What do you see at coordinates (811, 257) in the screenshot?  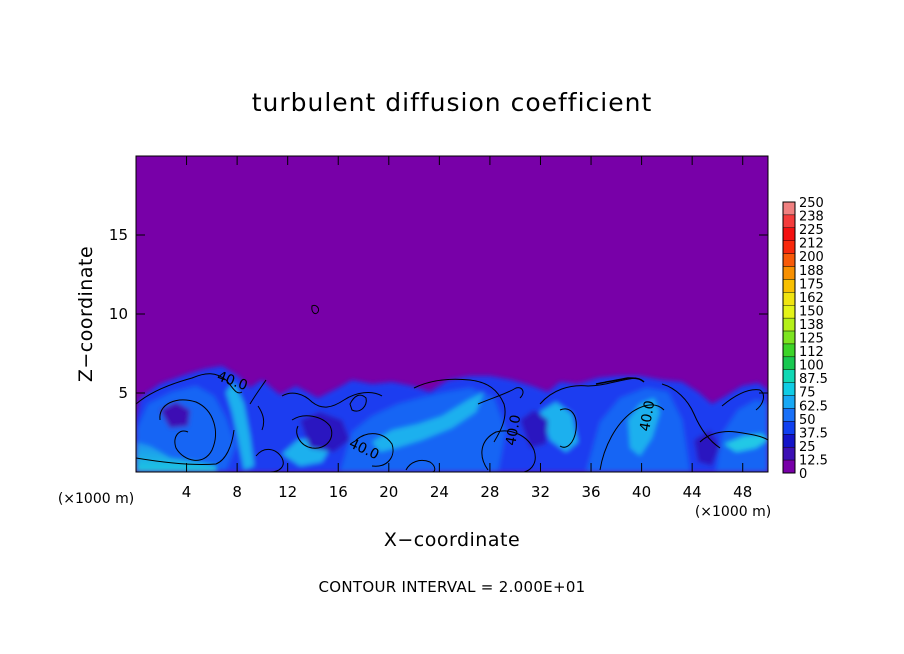 I see `colorbar-label: 200` at bounding box center [811, 257].